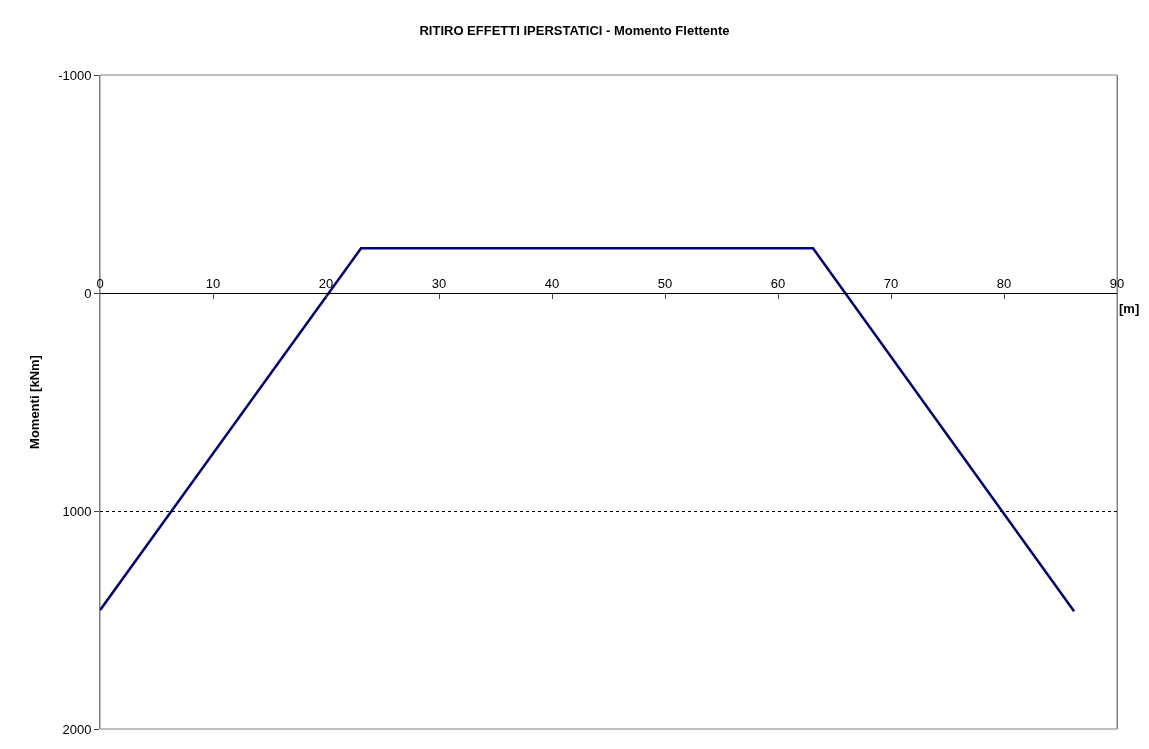 The image size is (1149, 749). Describe the element at coordinates (552, 283) in the screenshot. I see `x-tick-label: 40` at that location.